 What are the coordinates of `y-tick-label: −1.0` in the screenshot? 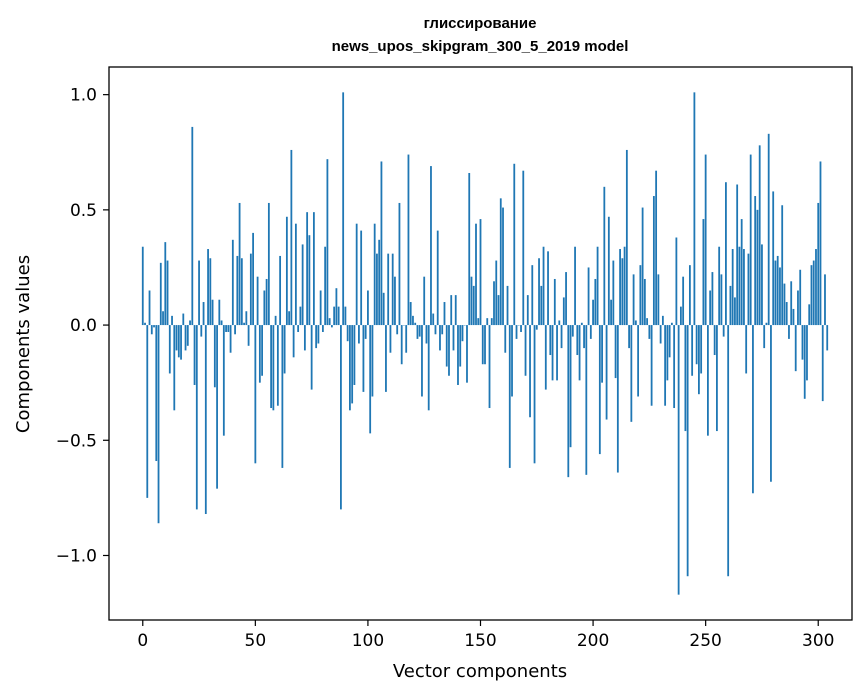 It's located at (76, 556).